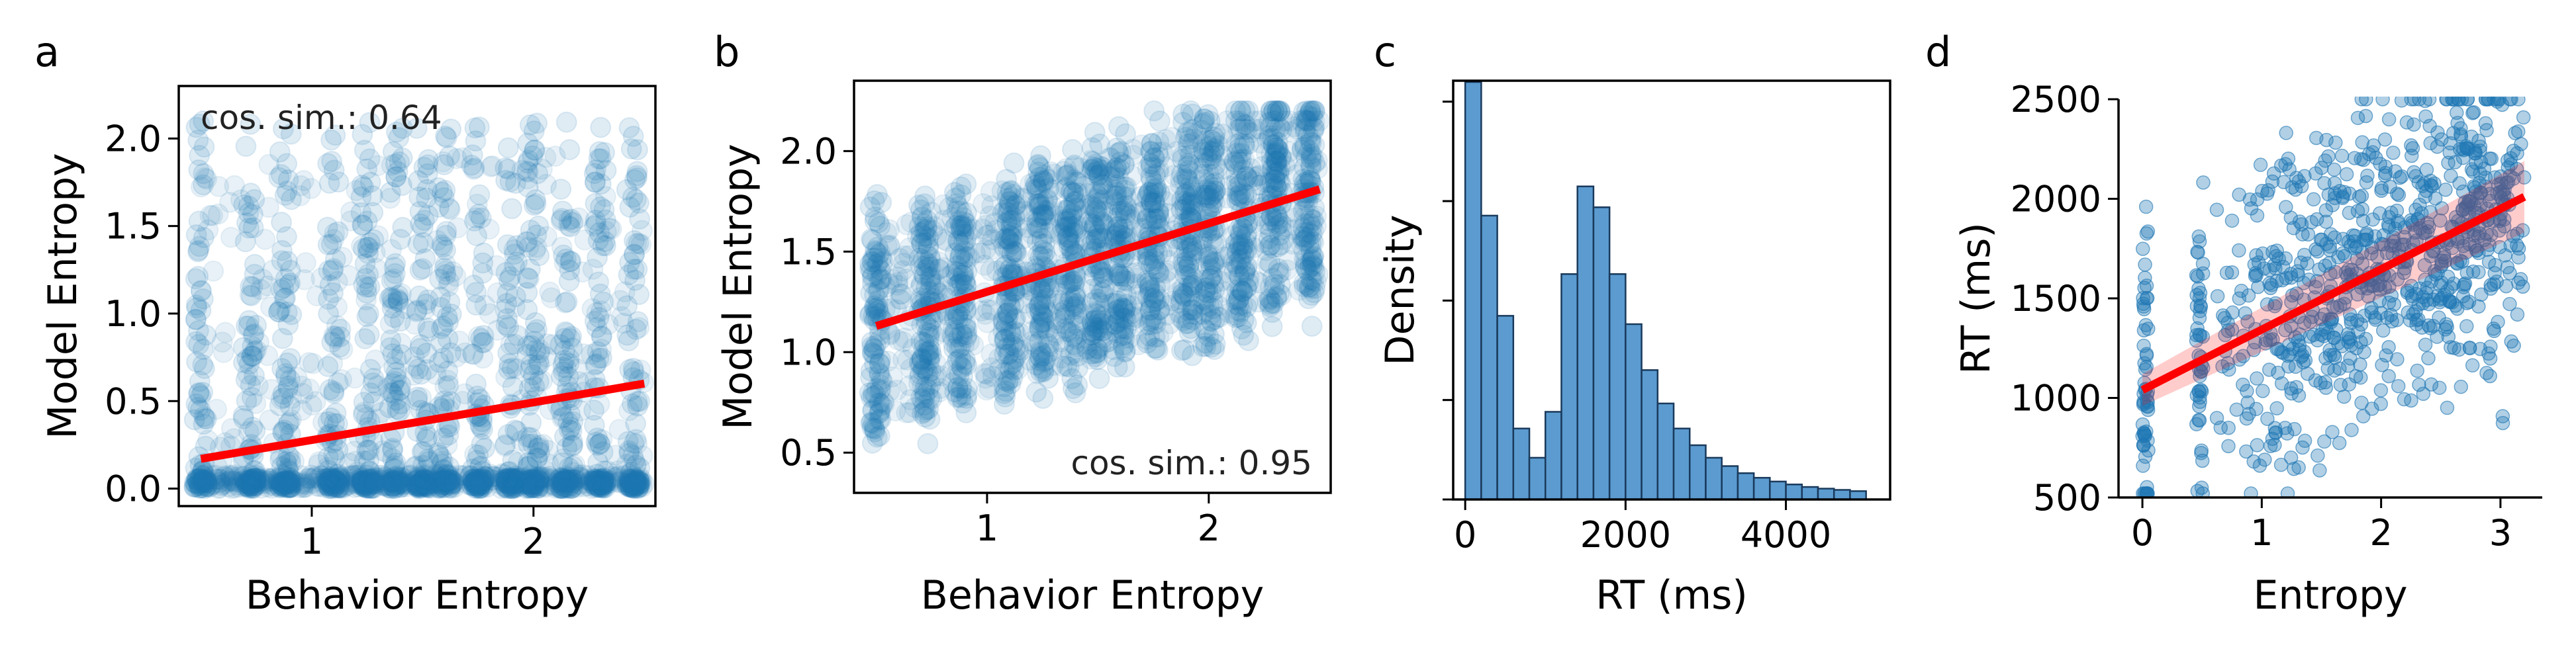  Describe the element at coordinates (987, 528) in the screenshot. I see `x-tick-label: 1` at that location.